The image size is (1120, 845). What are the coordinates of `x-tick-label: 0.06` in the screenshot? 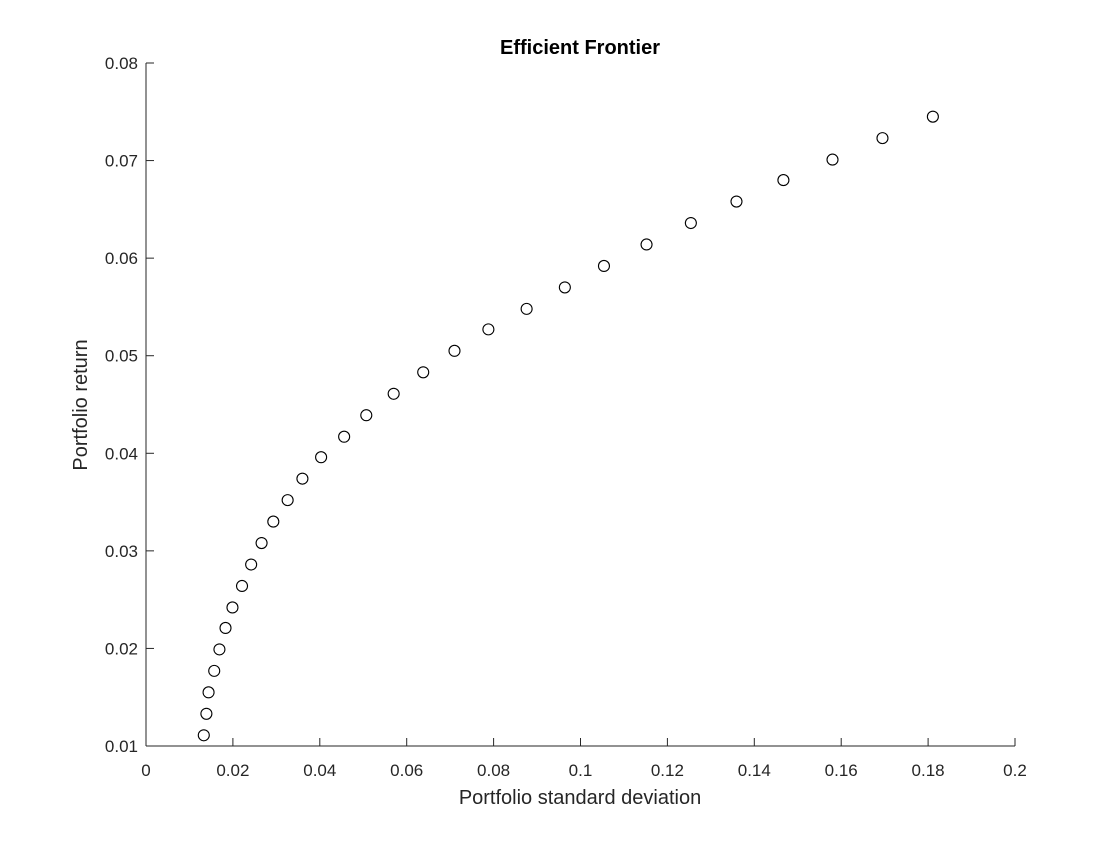 It's located at (406, 770).